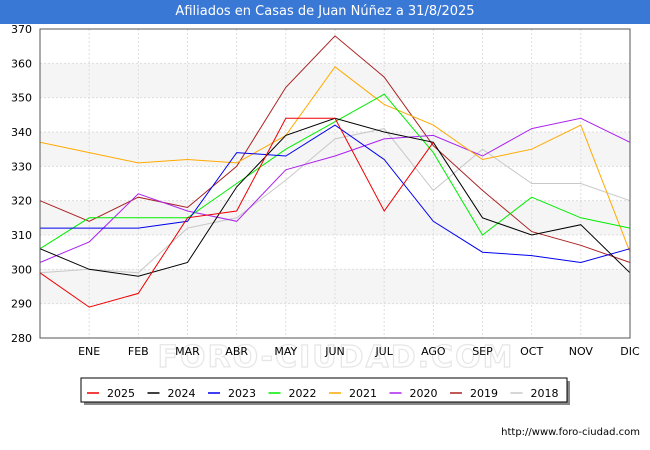 This screenshot has height=450, width=650. What do you see at coordinates (484, 393) in the screenshot?
I see `legend-label-2019: 2019` at bounding box center [484, 393].